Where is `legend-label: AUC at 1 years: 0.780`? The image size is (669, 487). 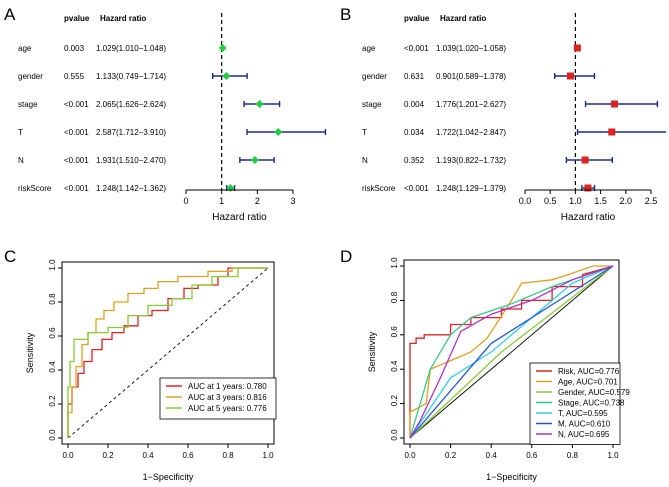
legend-label: AUC at 1 years: 0.780 is located at coordinates (227, 386).